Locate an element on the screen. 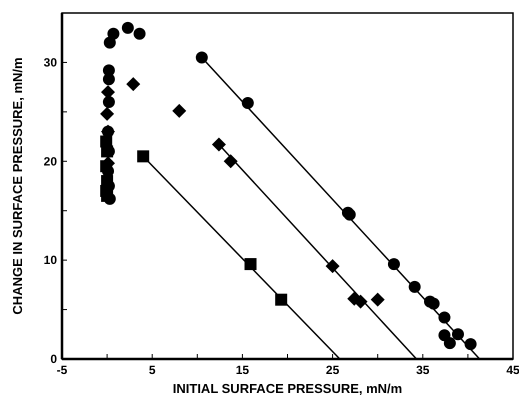  y-axis-title: CHANGE IN SURFACE PRESSURE, mN/m is located at coordinates (17, 186).